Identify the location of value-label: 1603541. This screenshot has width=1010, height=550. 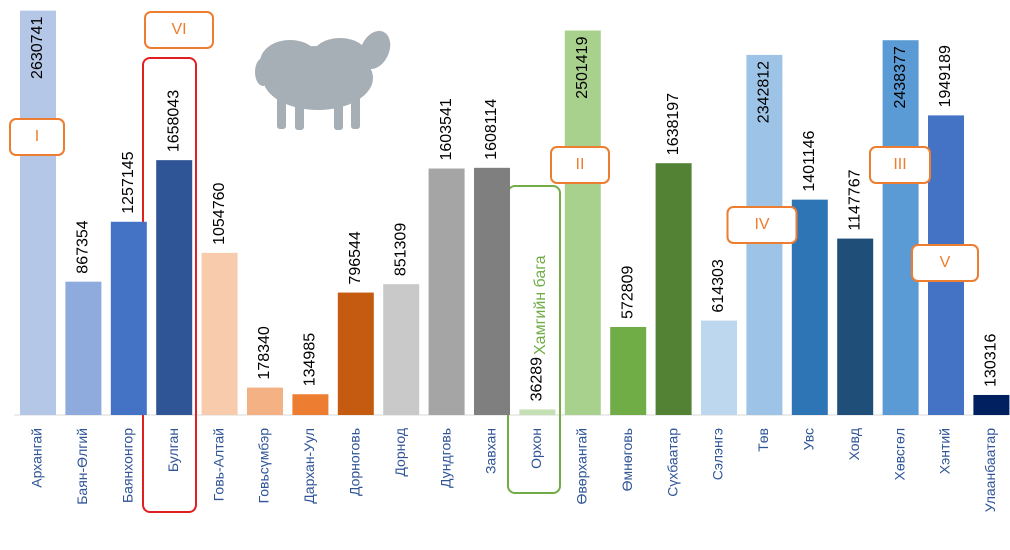
(446, 129).